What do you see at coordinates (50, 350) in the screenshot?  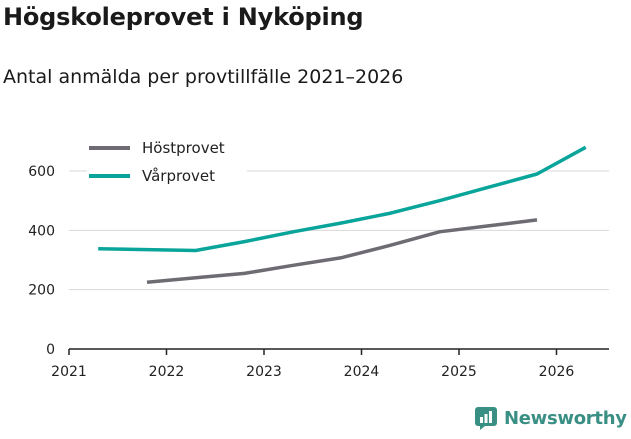 I see `y-tick-label: 0` at bounding box center [50, 350].